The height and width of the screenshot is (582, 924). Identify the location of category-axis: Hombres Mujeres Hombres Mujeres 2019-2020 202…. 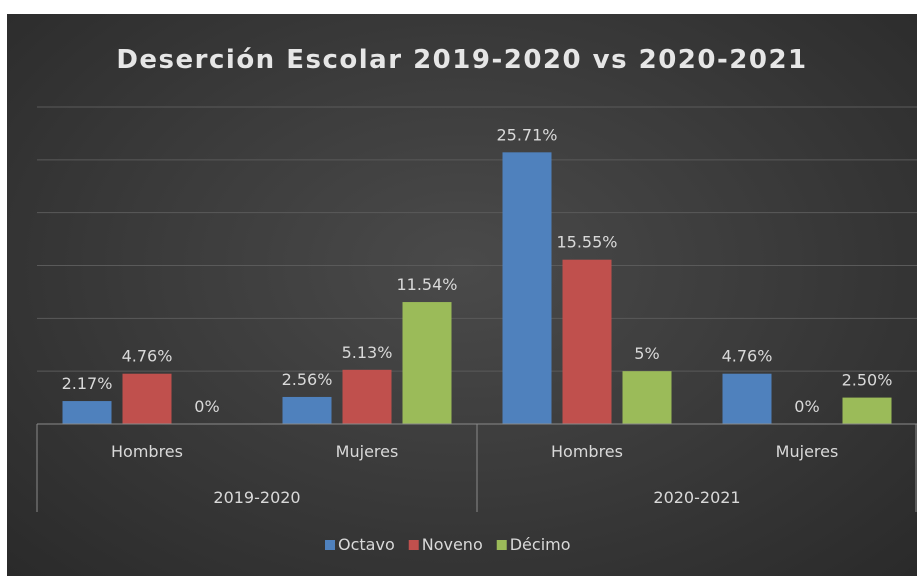
(476, 467).